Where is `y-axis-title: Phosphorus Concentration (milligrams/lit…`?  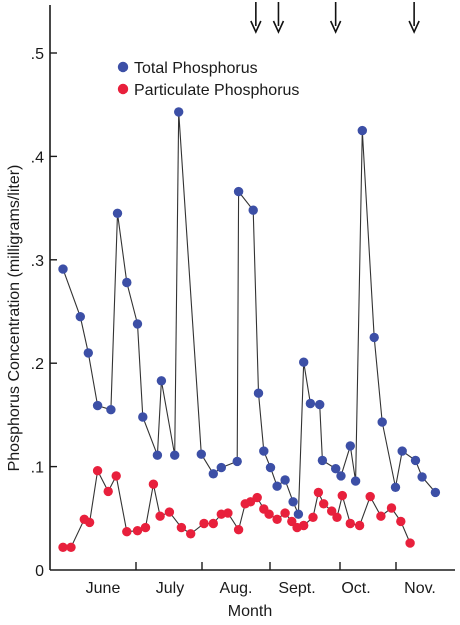
y-axis-title: Phosphorus Concentration (milligrams/lit… is located at coordinates (14, 318).